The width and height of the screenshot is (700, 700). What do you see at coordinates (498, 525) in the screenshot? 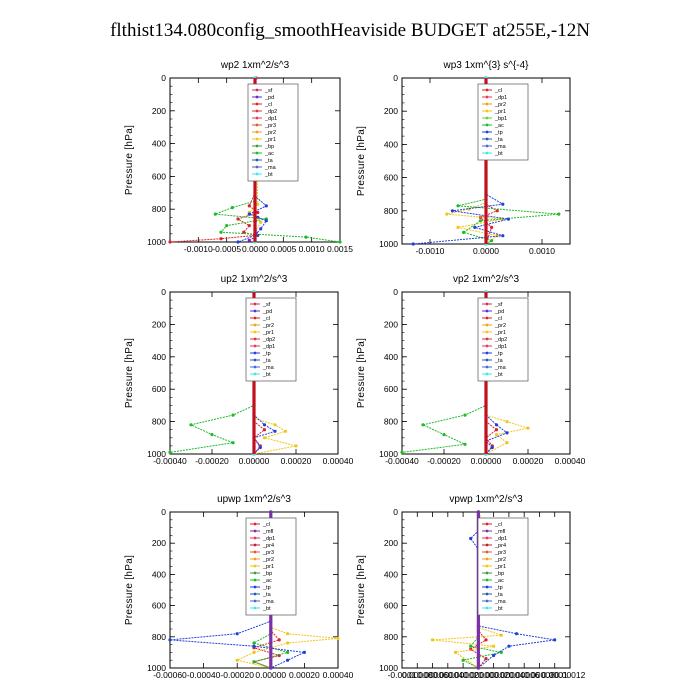
I see `legend-entry: _cl` at bounding box center [498, 525].